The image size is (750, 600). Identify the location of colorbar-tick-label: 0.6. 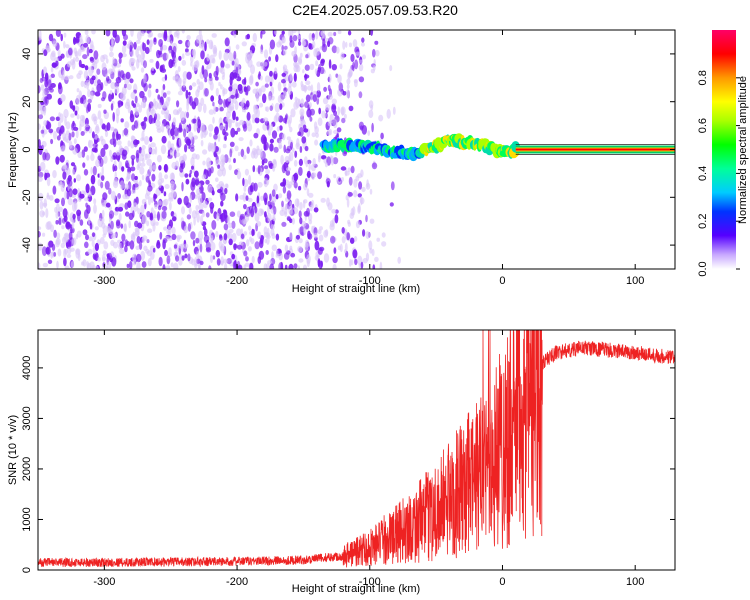
(703, 125).